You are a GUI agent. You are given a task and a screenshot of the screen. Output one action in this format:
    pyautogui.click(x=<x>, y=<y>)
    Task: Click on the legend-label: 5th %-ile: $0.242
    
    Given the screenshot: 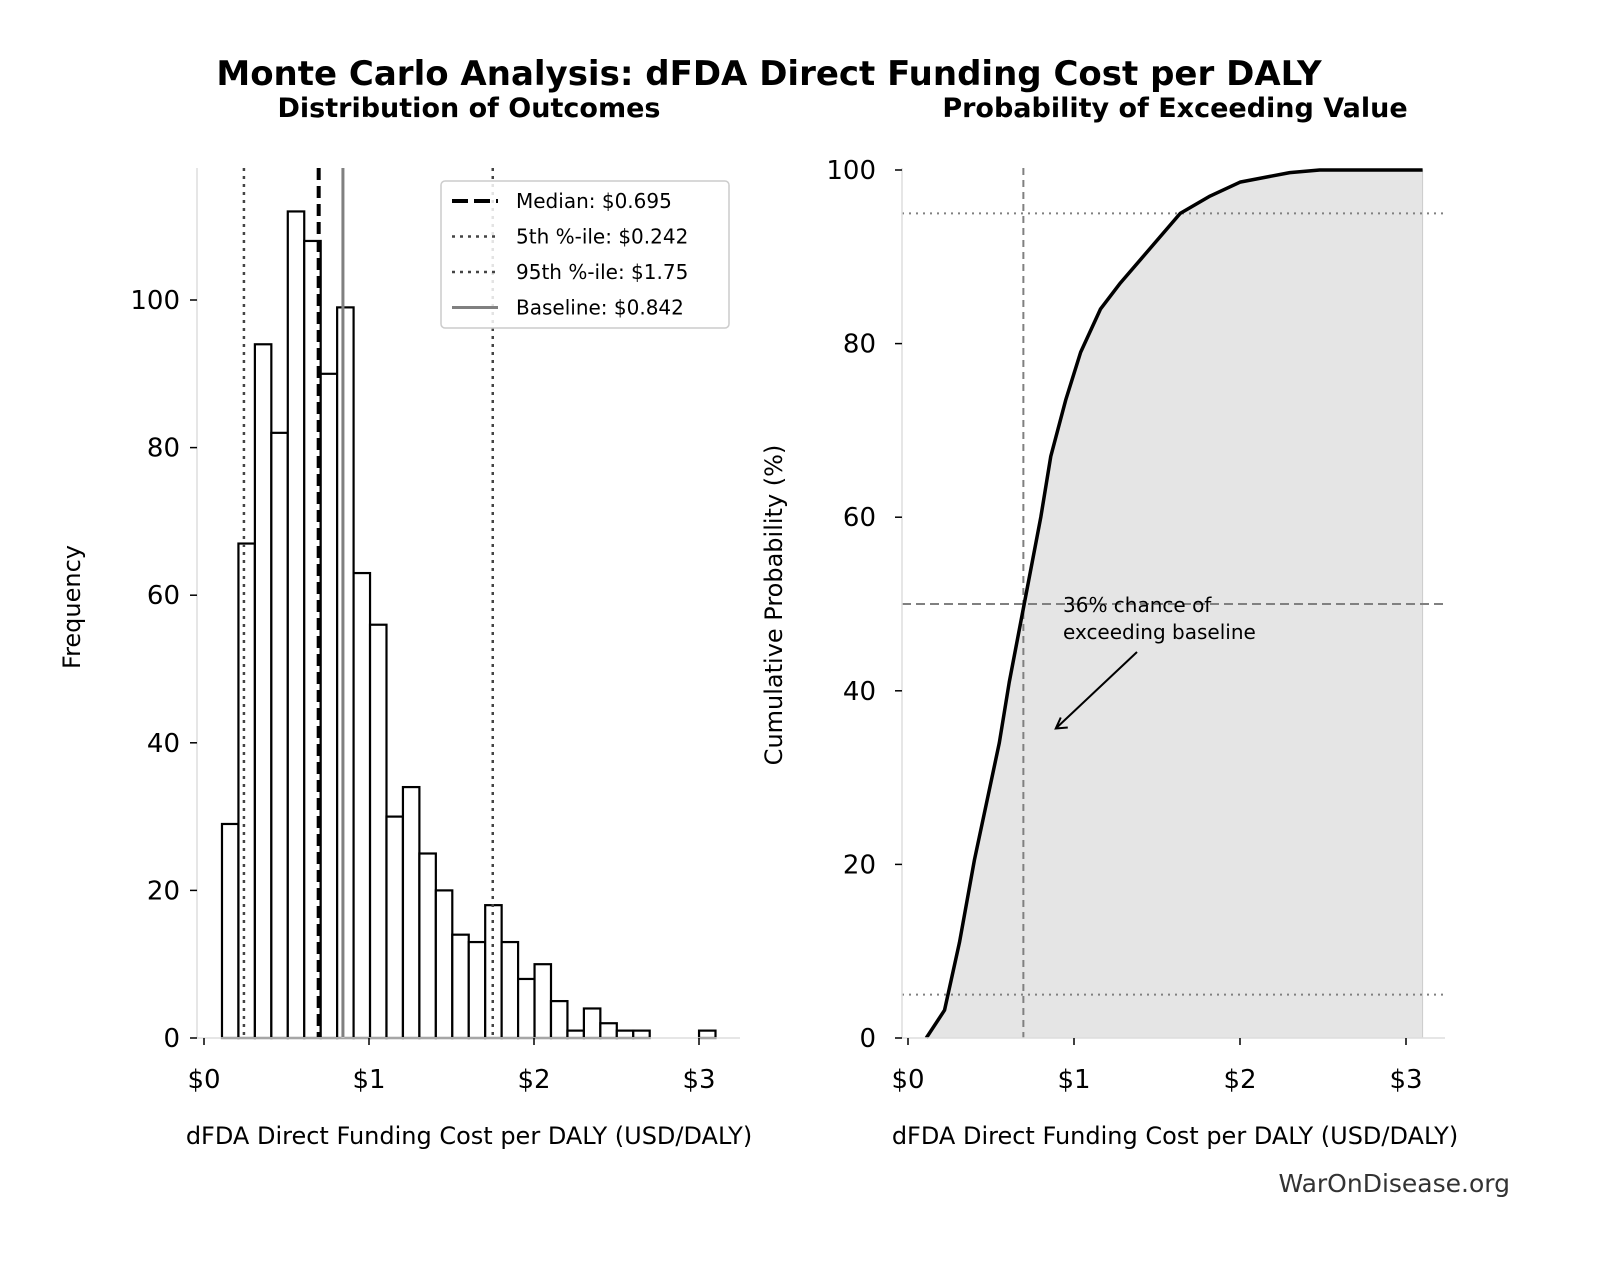 What is the action you would take?
    pyautogui.click(x=602, y=237)
    